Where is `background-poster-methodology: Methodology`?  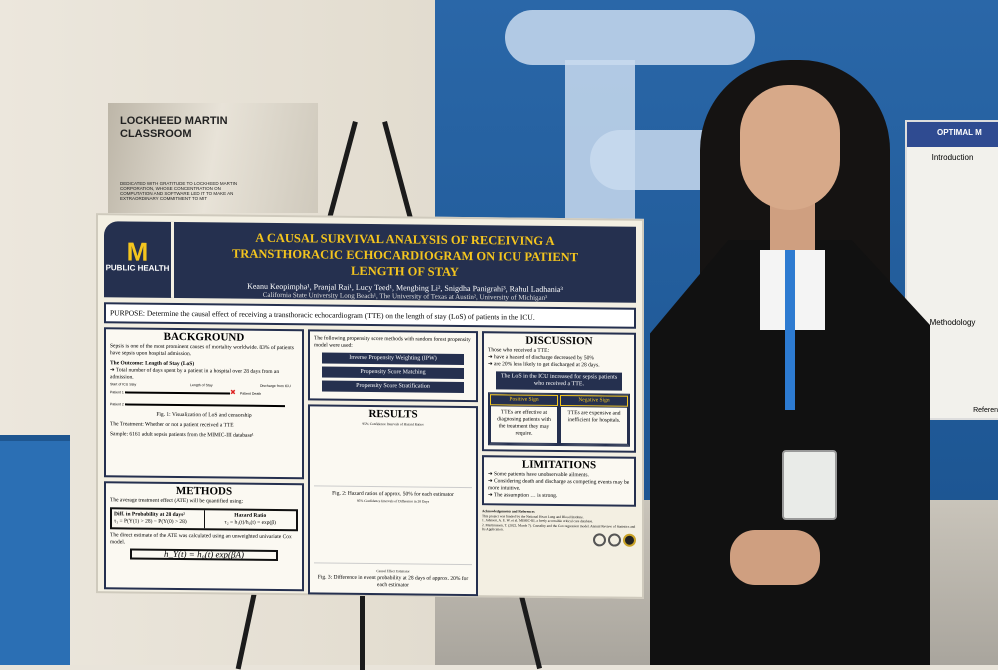 background-poster-methodology: Methodology is located at coordinates (952, 322).